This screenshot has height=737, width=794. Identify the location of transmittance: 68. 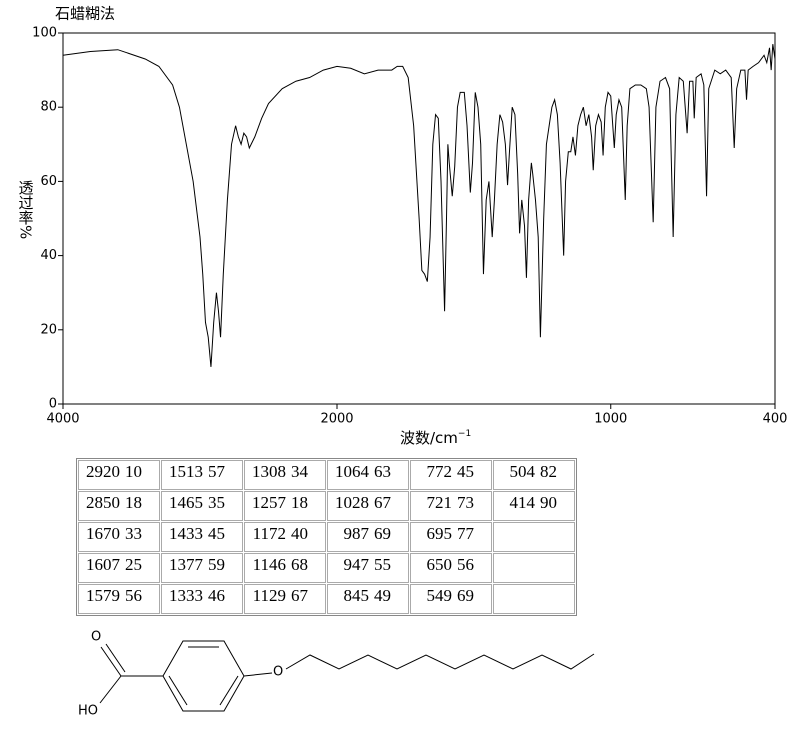
(299, 564).